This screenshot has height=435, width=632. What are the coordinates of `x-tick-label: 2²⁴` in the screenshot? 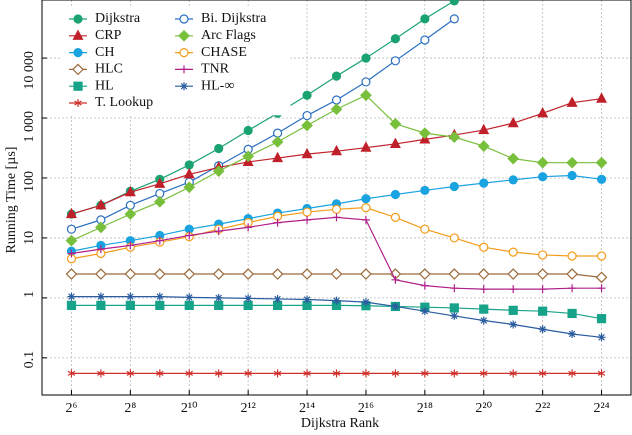 It's located at (602, 408).